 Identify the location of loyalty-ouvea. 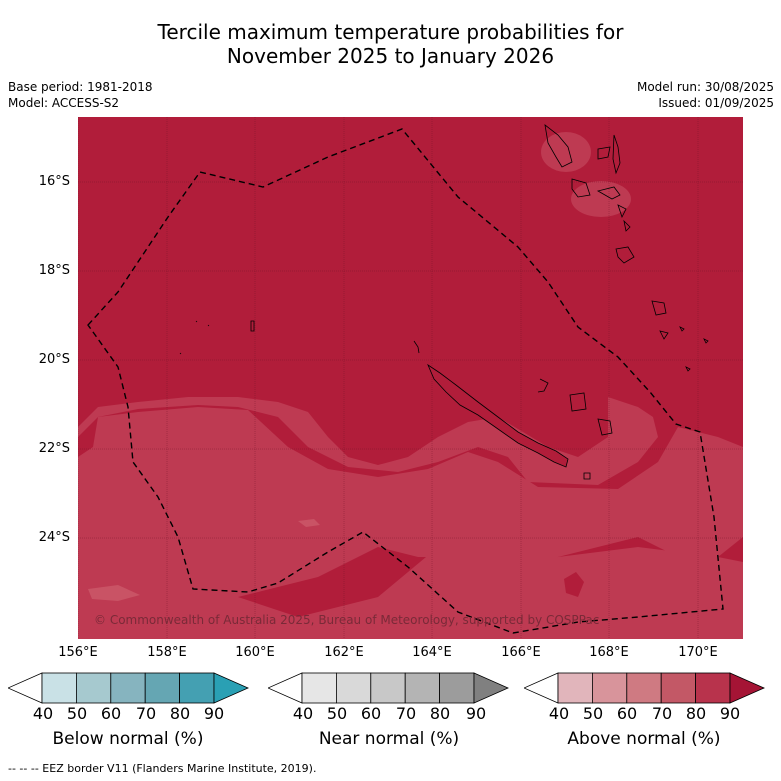
(543, 385).